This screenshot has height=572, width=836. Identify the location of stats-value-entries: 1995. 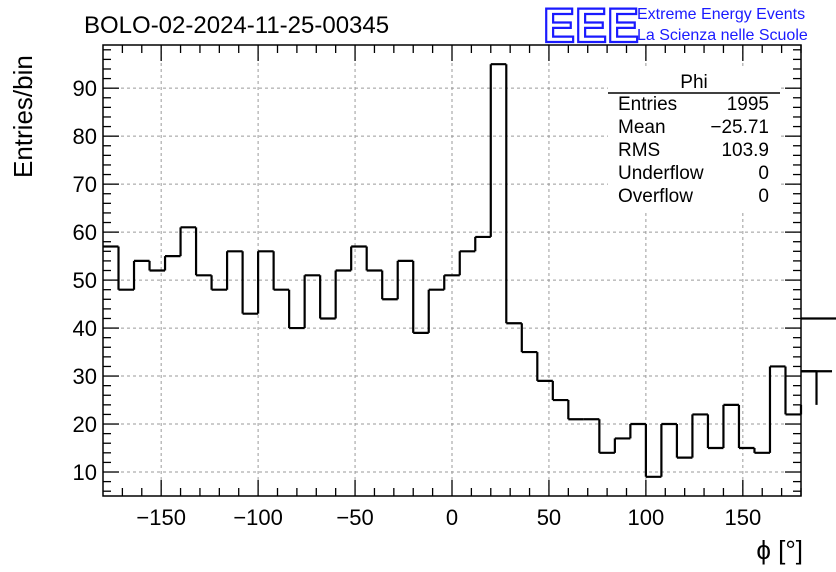
(748, 104).